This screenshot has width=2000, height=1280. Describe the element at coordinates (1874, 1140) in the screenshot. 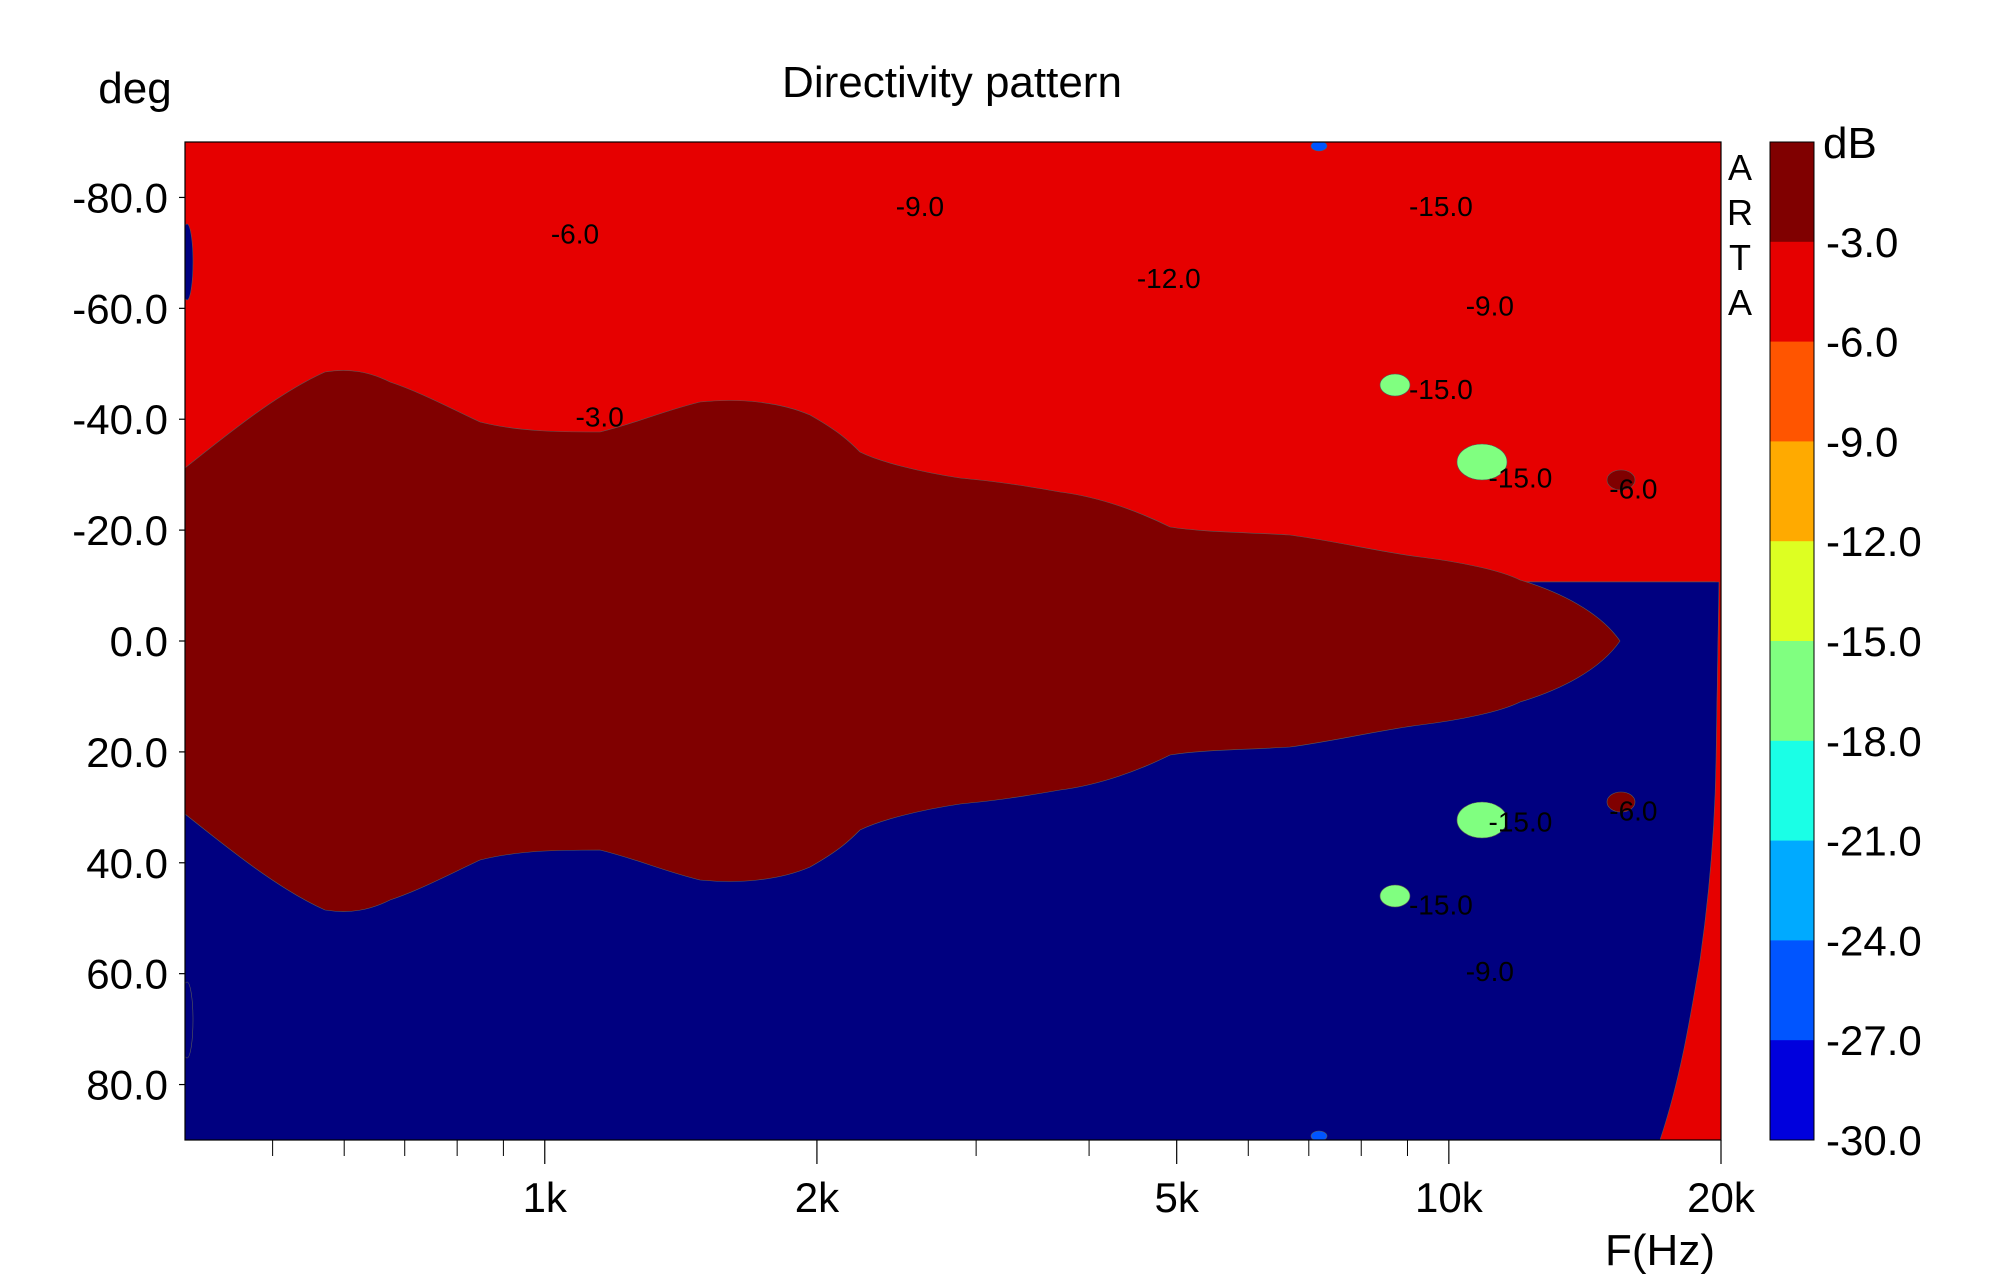

I see `colorbar-label: -30.0` at that location.